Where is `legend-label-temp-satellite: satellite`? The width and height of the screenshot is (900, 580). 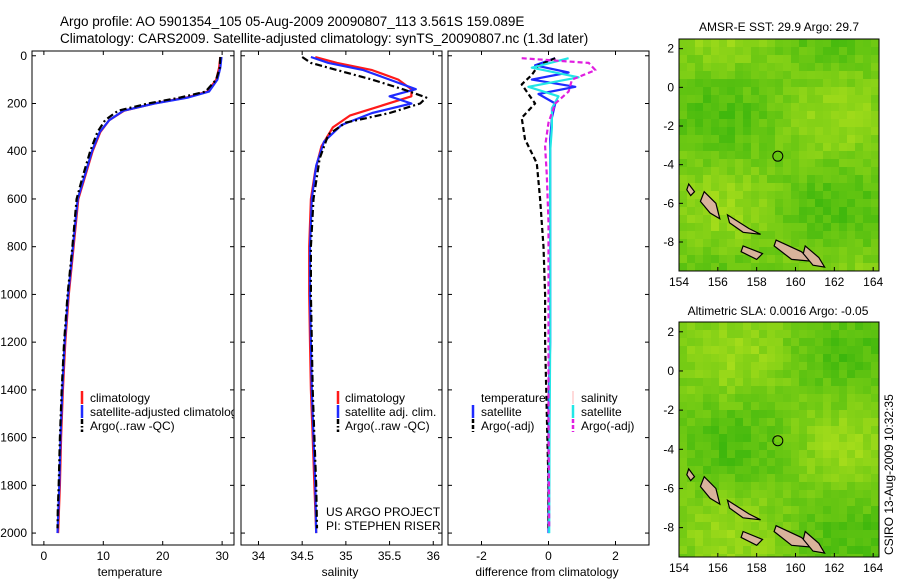
legend-label-temp-satellite: satellite is located at coordinates (501, 412).